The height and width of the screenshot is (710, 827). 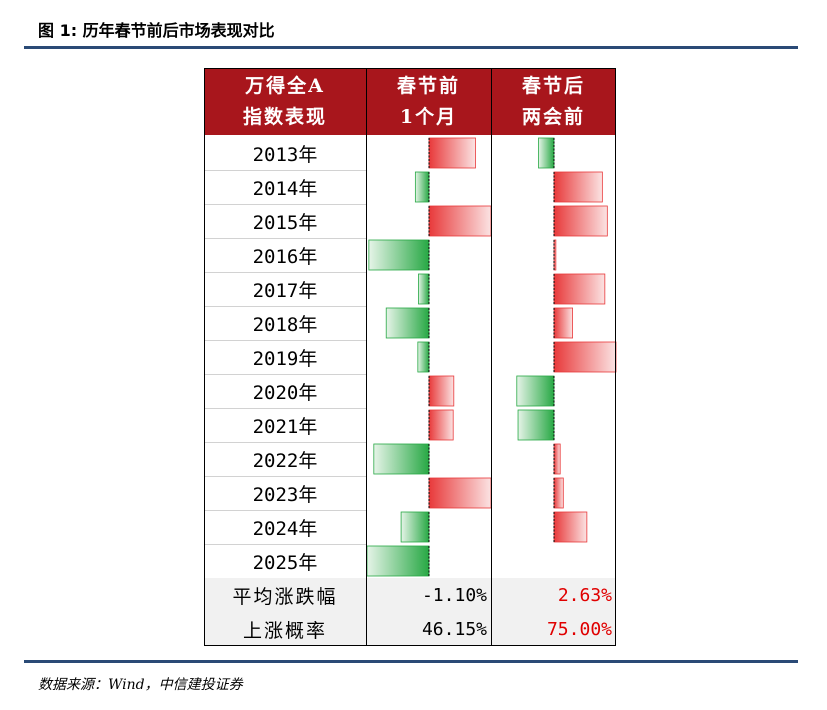 What do you see at coordinates (285, 494) in the screenshot?
I see `year-label: 2023年` at bounding box center [285, 494].